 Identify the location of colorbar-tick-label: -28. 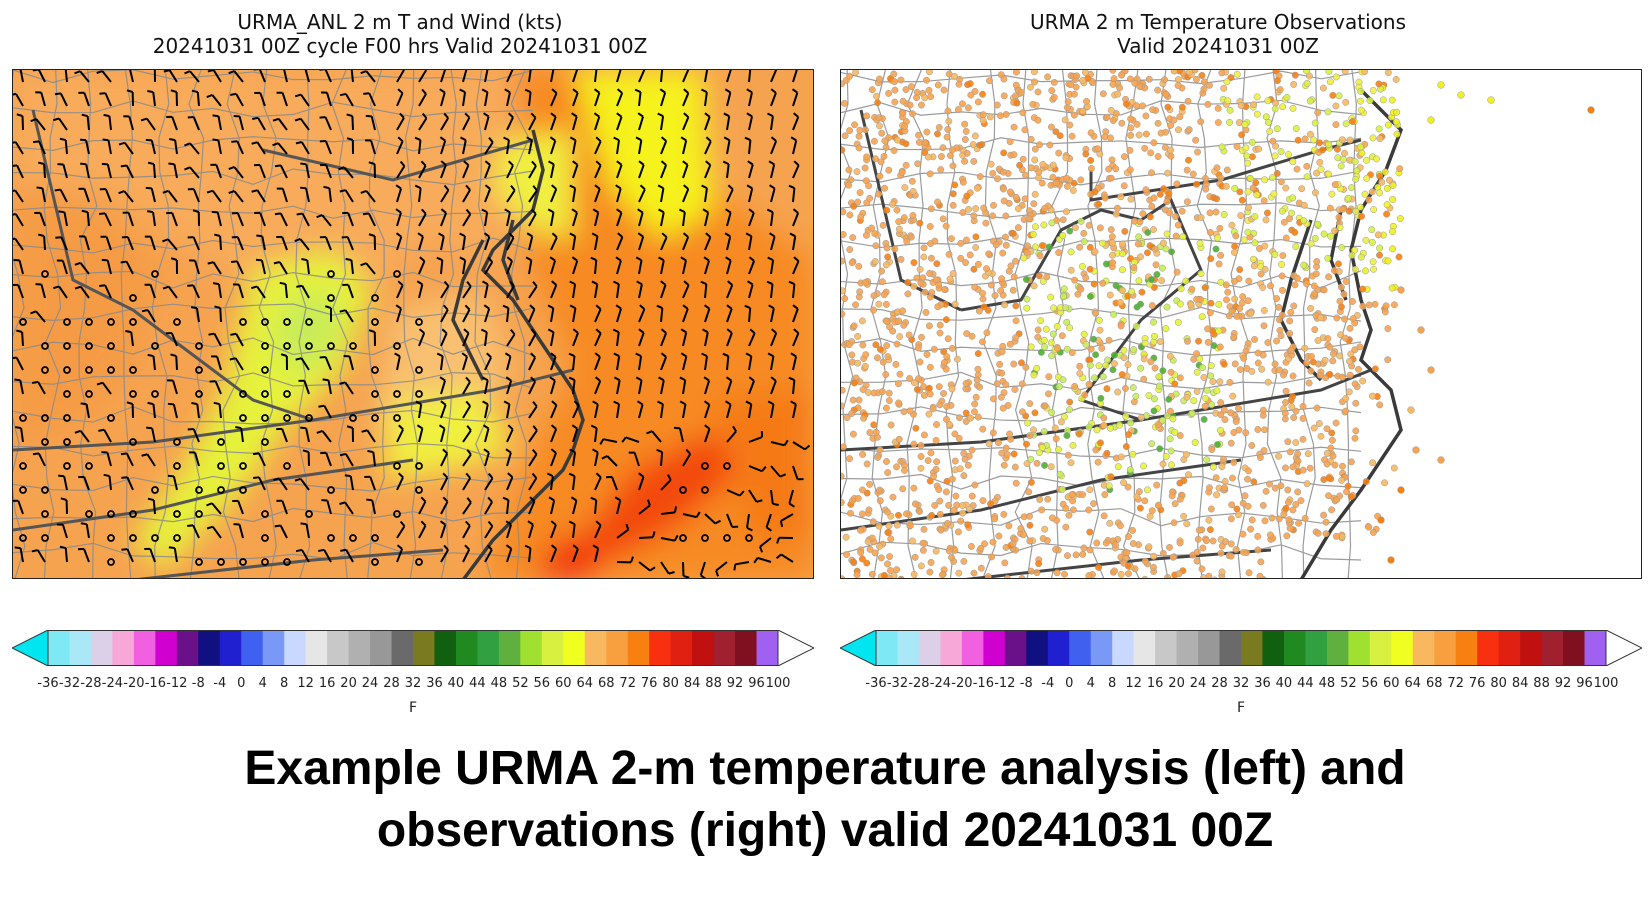
(919, 683).